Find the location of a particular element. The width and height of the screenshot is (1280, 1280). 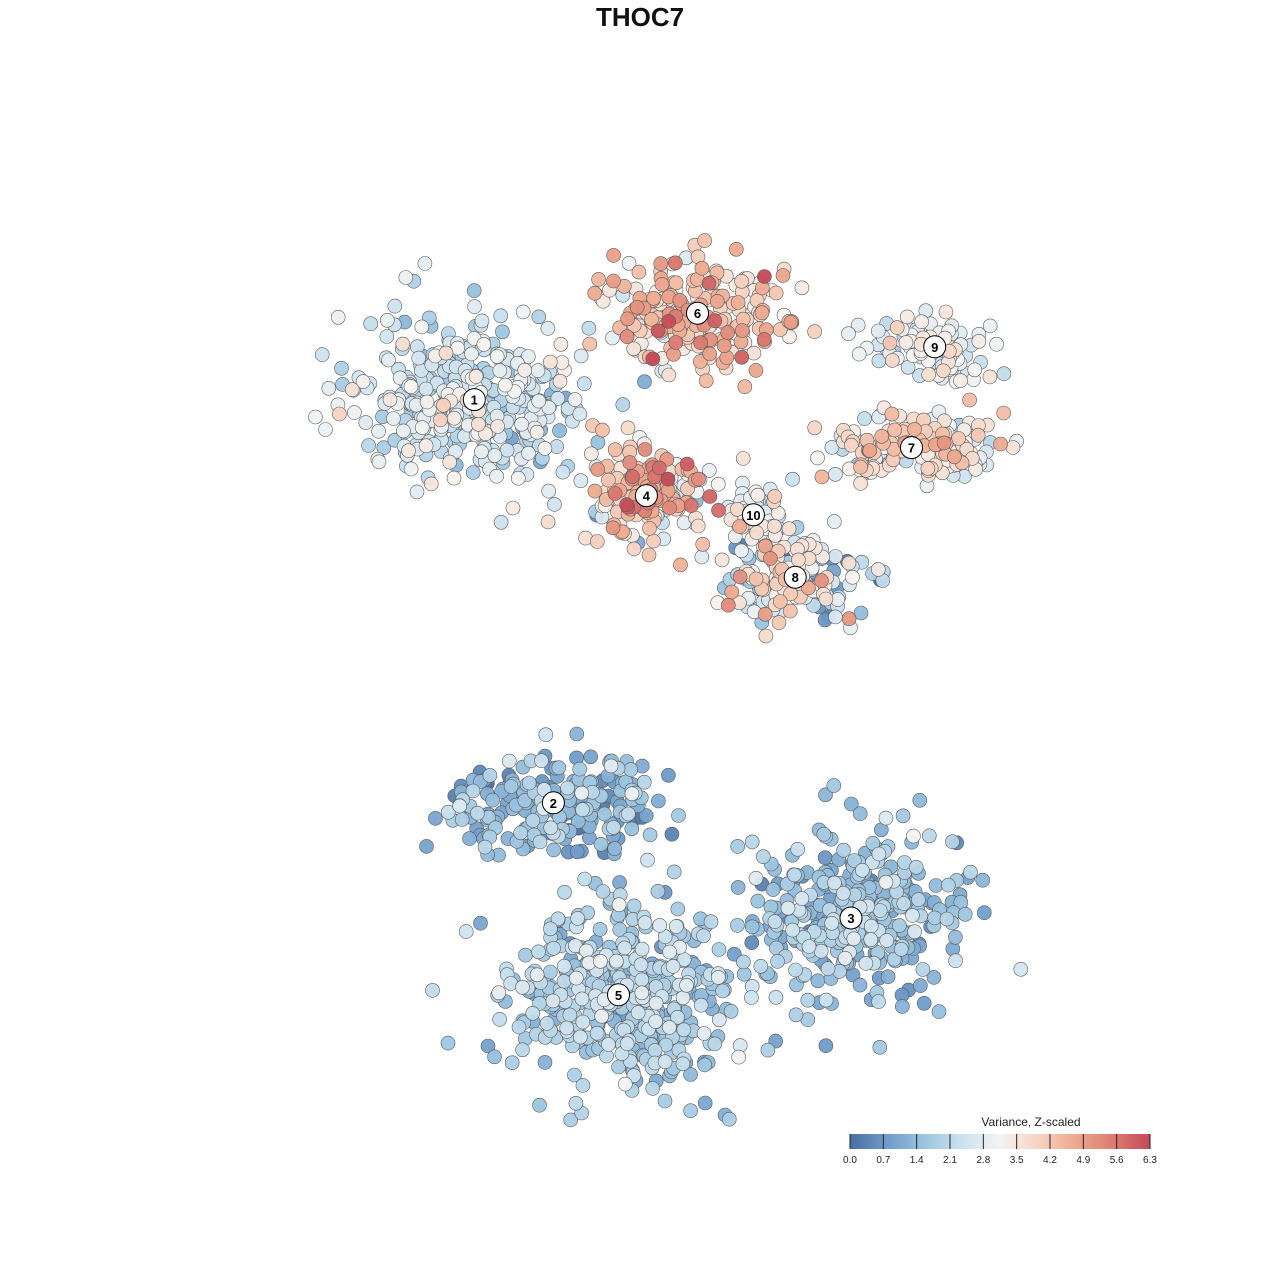

cluster-label: 3 is located at coordinates (851, 918).